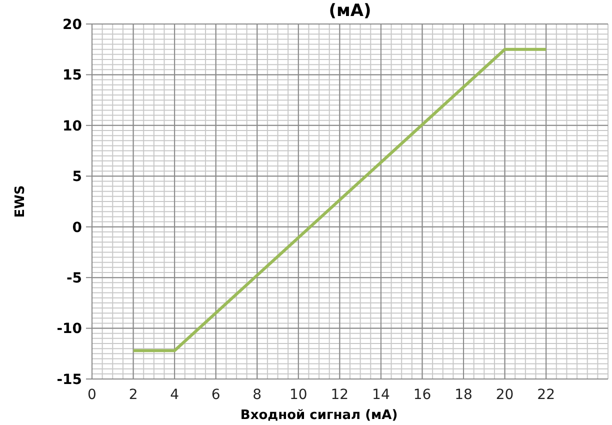 This screenshot has width=612, height=425. I want to click on y-tick-label: 15, so click(72, 76).